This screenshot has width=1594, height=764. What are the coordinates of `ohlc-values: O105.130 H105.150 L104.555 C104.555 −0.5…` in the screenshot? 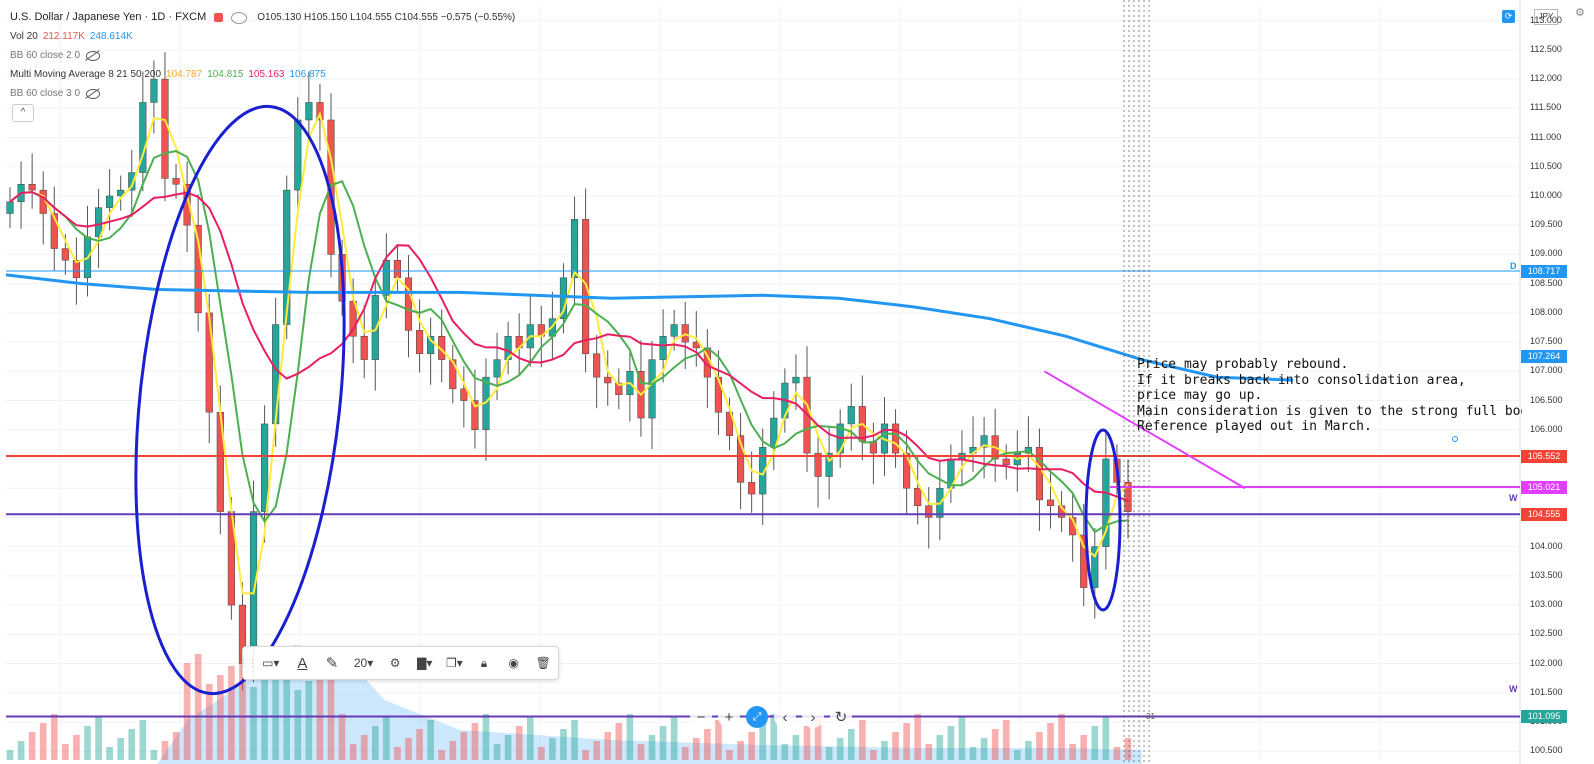 It's located at (386, 17).